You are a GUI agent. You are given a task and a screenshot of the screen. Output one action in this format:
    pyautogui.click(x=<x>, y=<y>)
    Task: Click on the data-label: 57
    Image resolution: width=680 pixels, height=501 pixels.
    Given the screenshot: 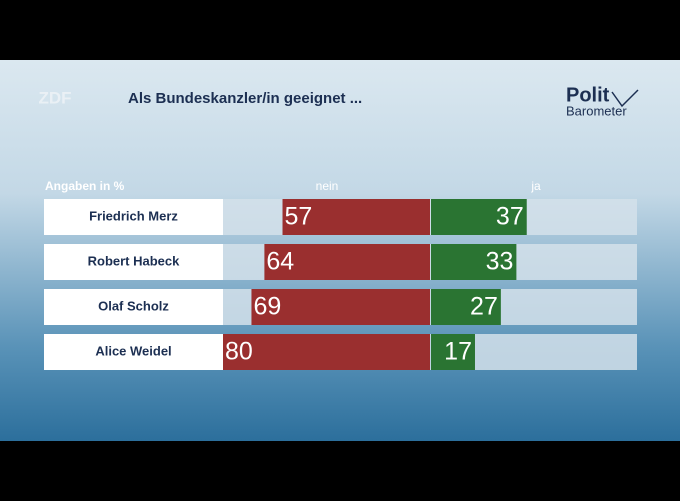 What is the action you would take?
    pyautogui.click(x=299, y=217)
    